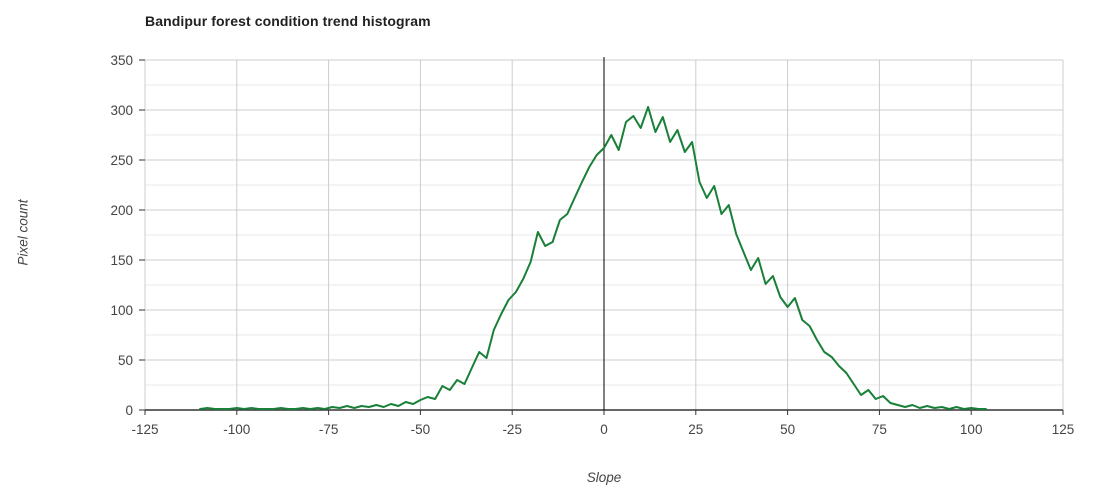 Image resolution: width=1100 pixels, height=500 pixels. Describe the element at coordinates (121, 160) in the screenshot. I see `y-tick-label: 250` at that location.